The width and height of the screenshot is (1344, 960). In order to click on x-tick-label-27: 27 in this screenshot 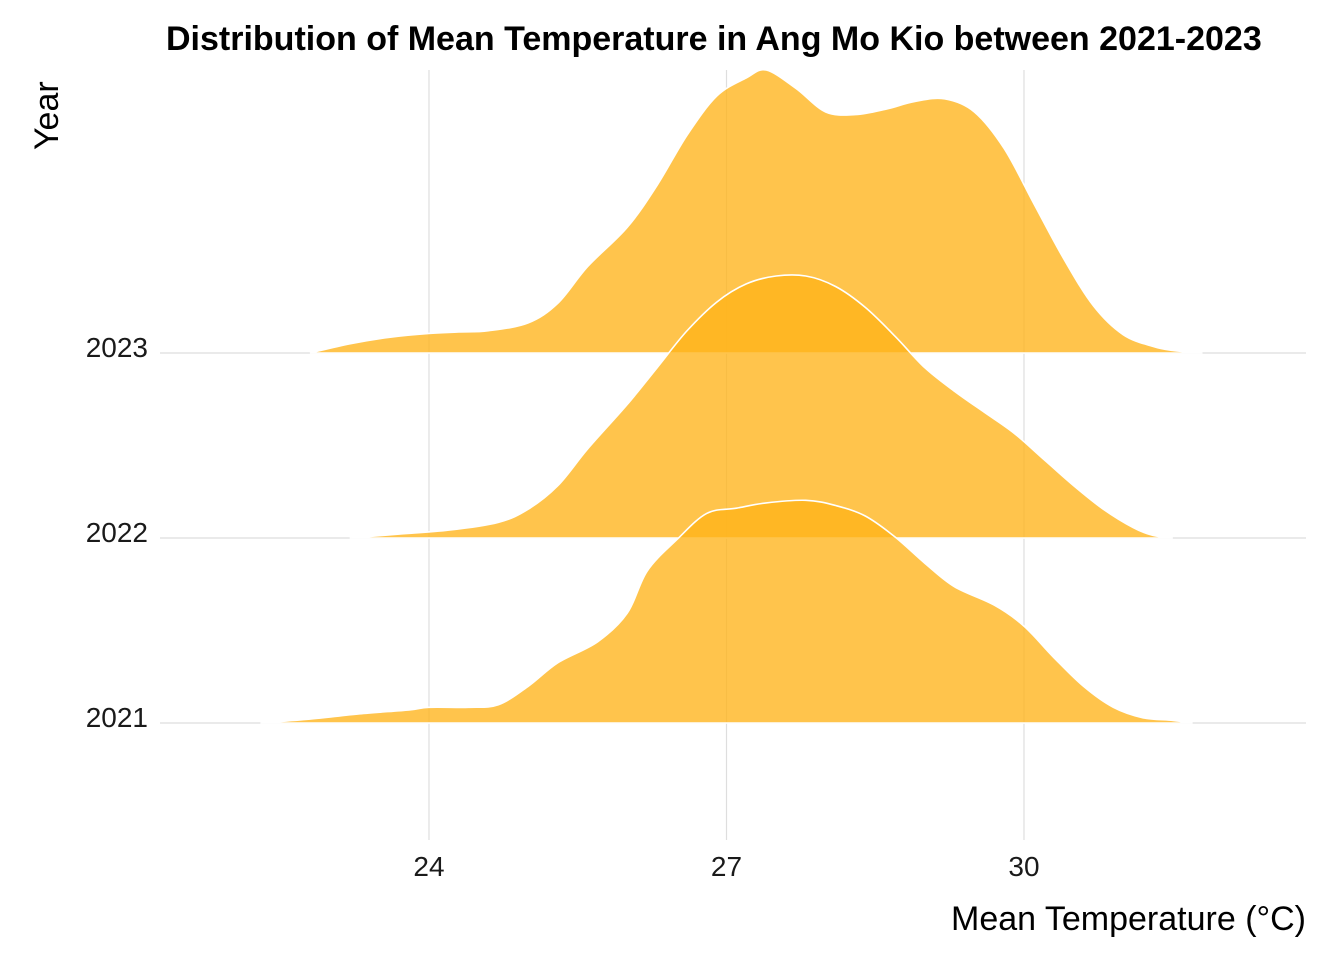, I will do `click(726, 866)`.